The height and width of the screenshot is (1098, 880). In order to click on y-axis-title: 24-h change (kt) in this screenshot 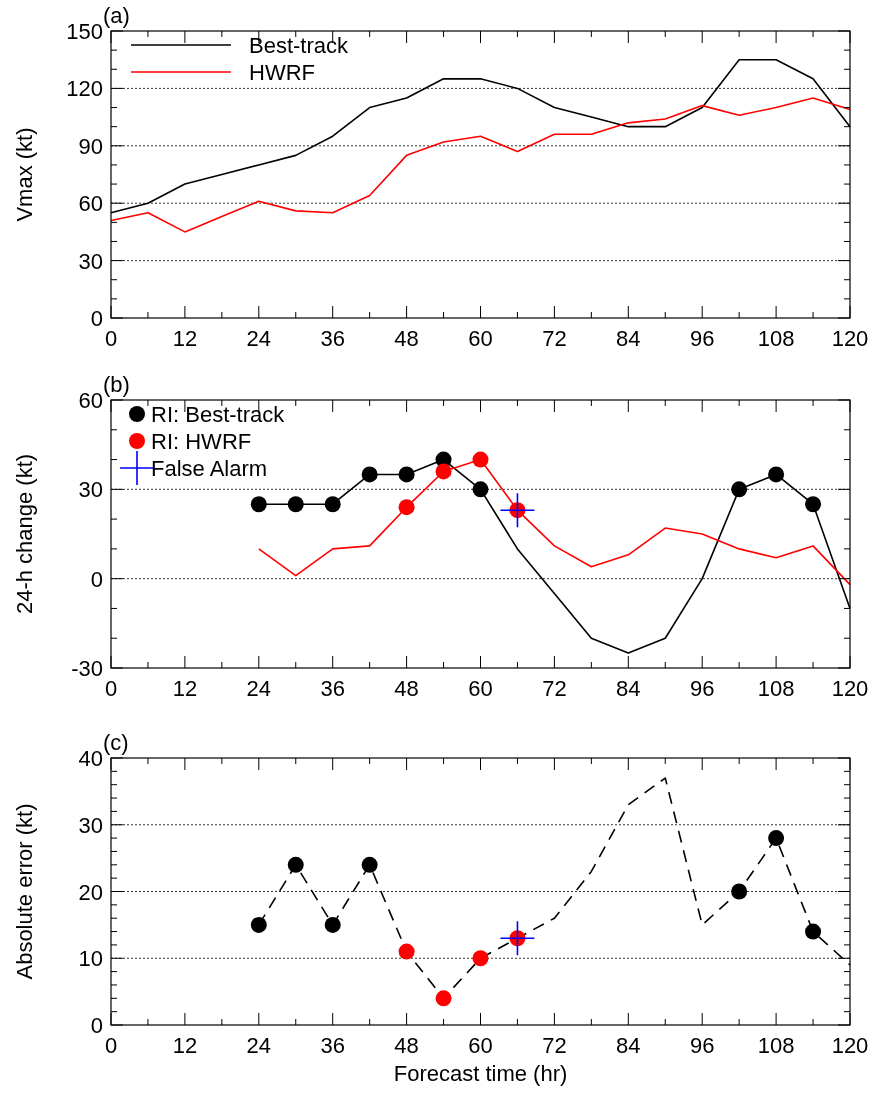, I will do `click(24, 534)`.